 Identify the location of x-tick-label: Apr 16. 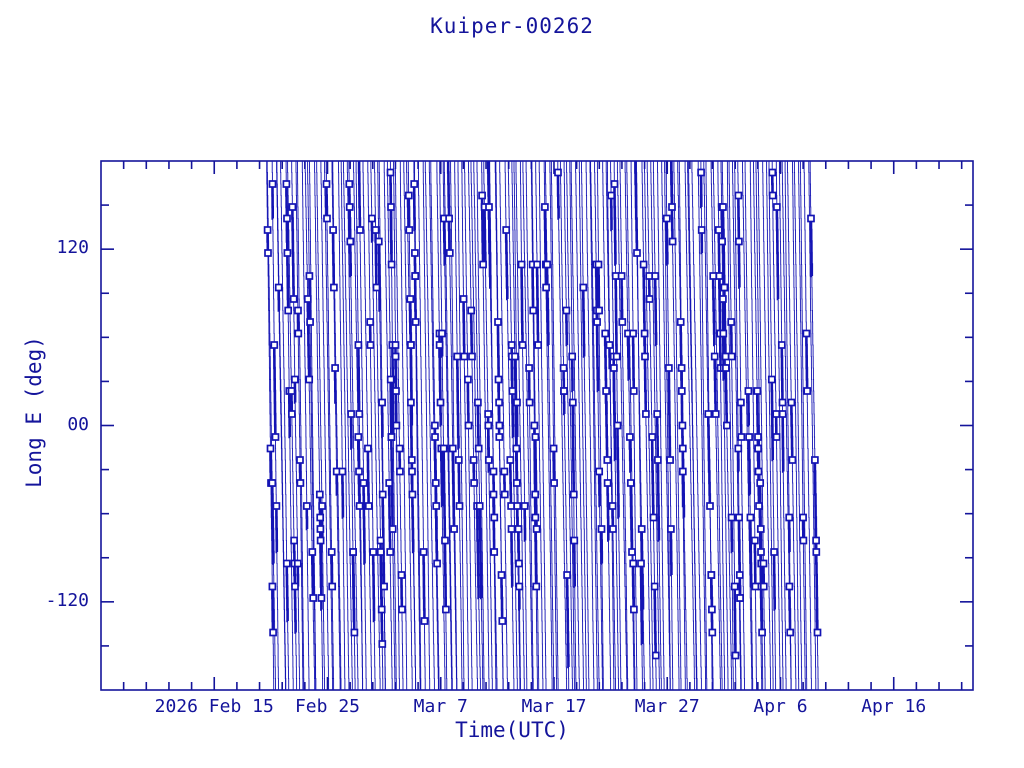
(894, 706).